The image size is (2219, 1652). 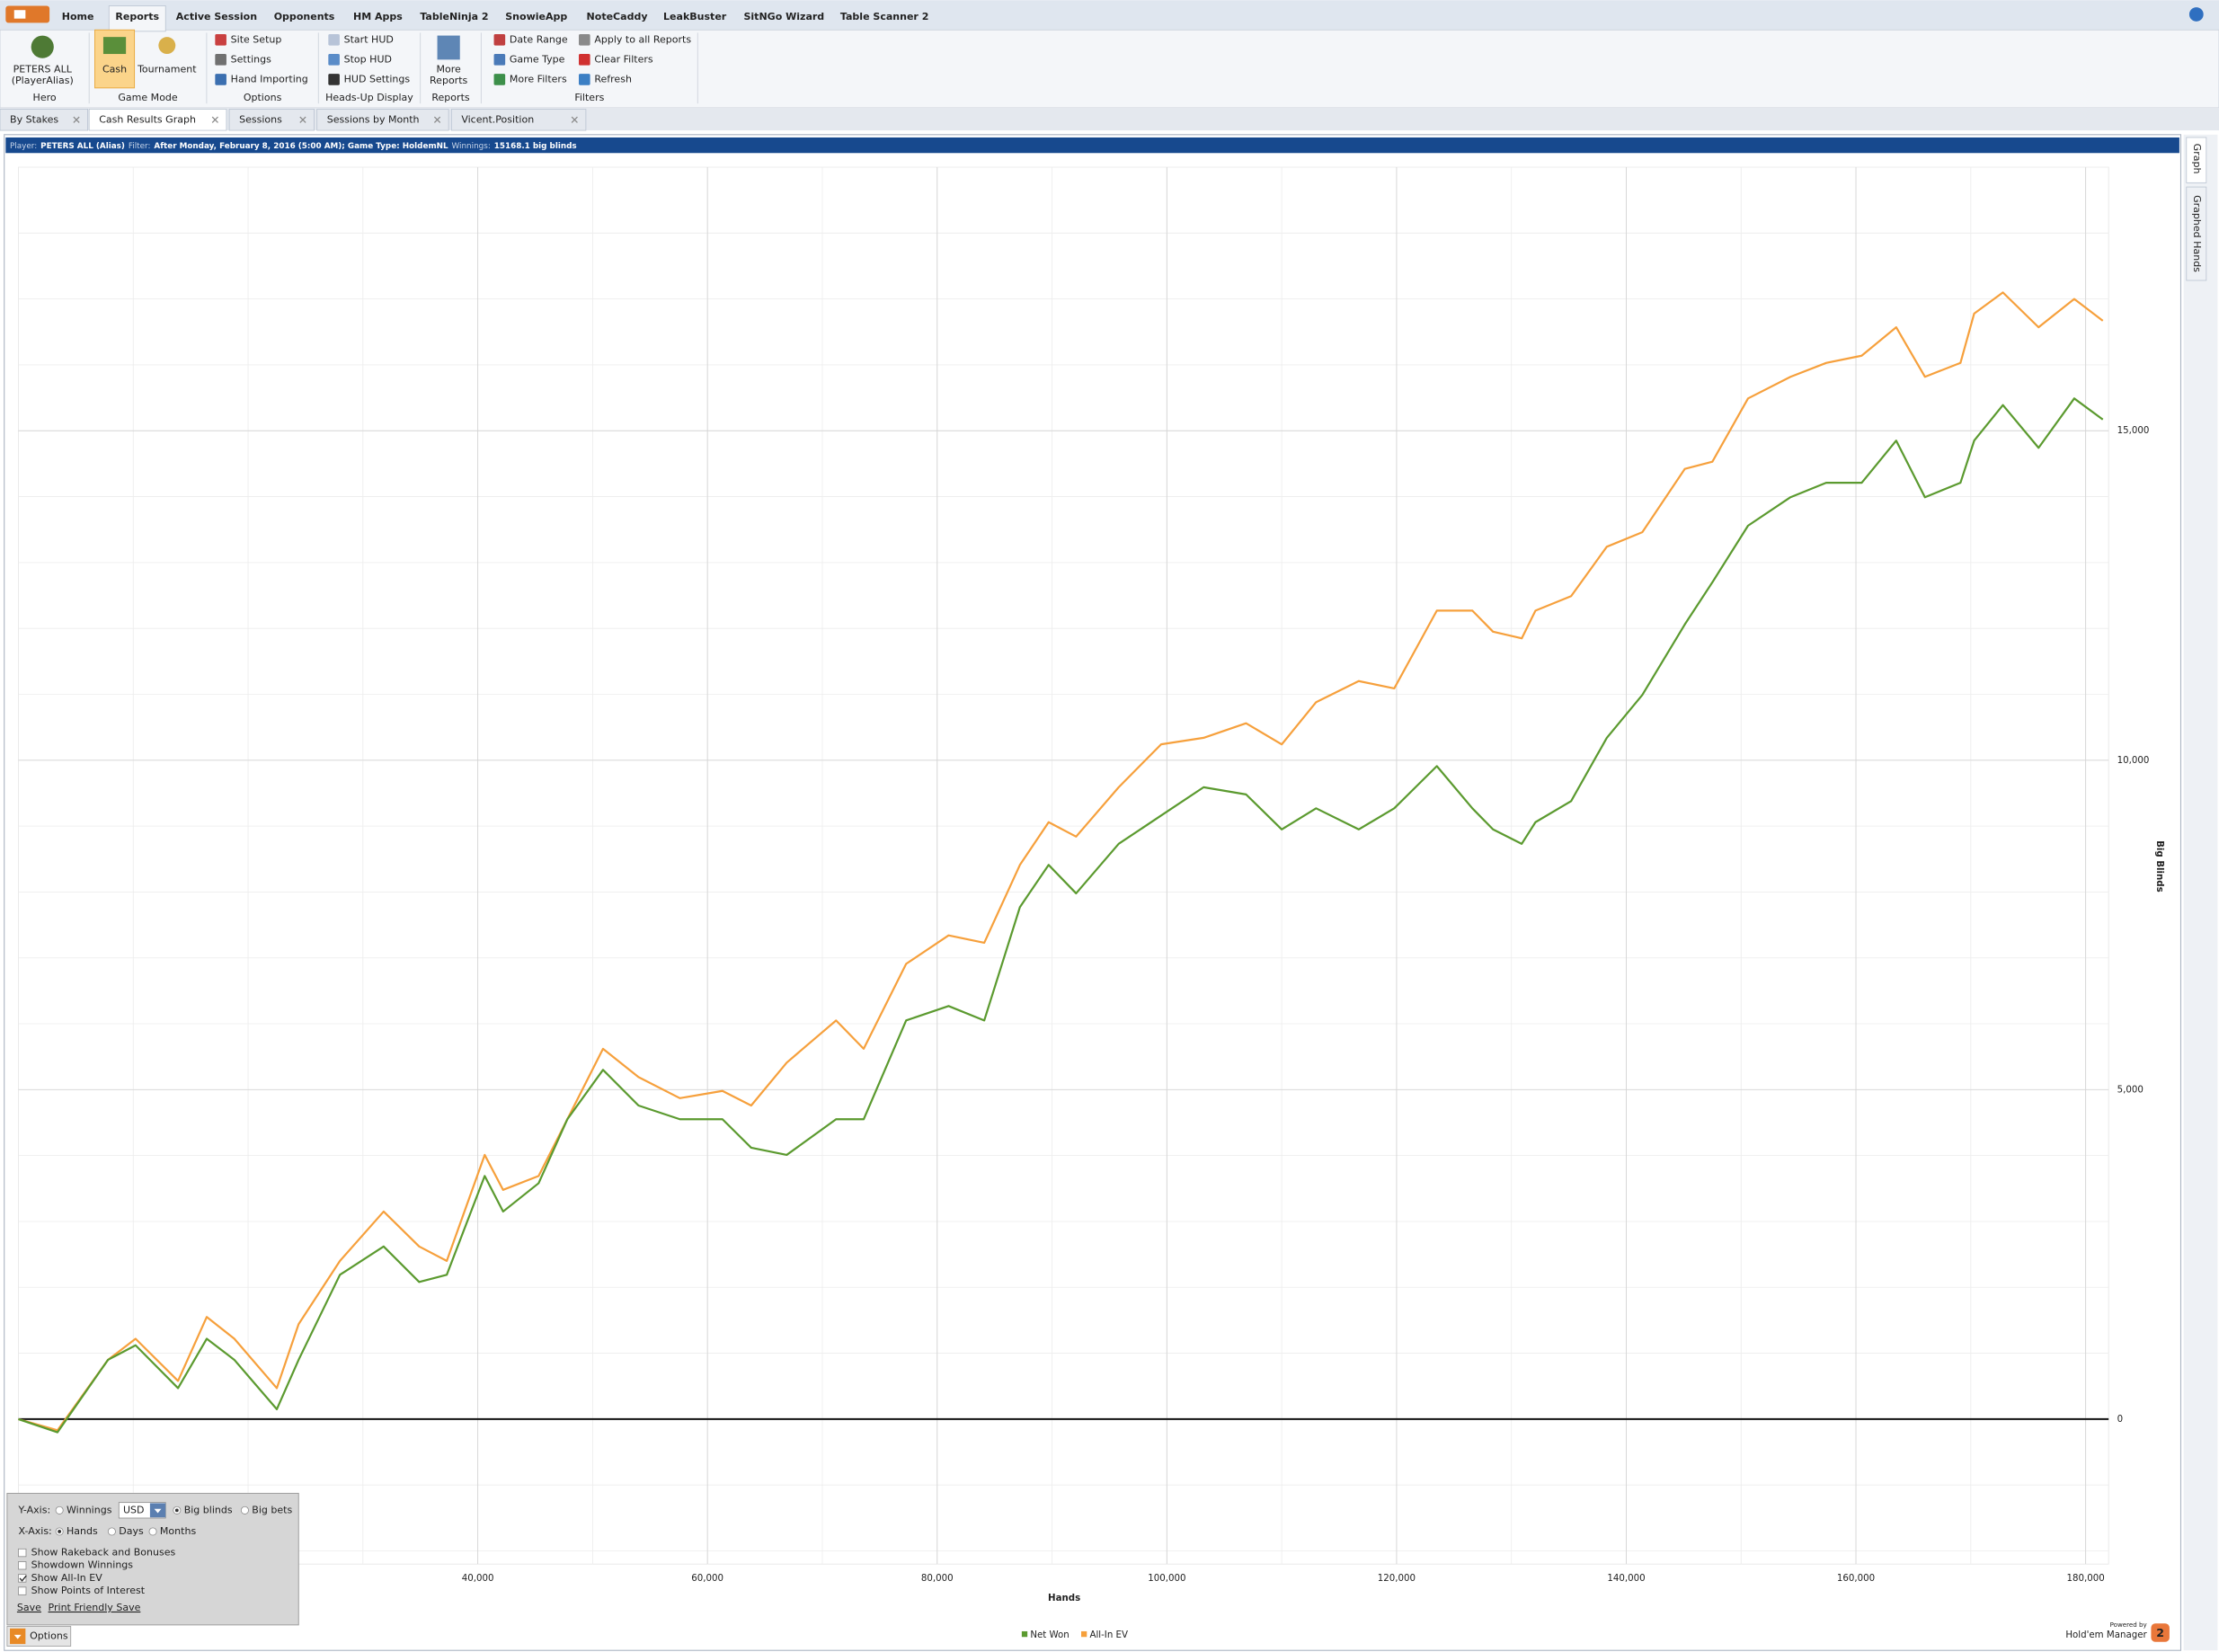 I want to click on checkbox-label: Show Rakeback and Bonuses, so click(x=104, y=1553).